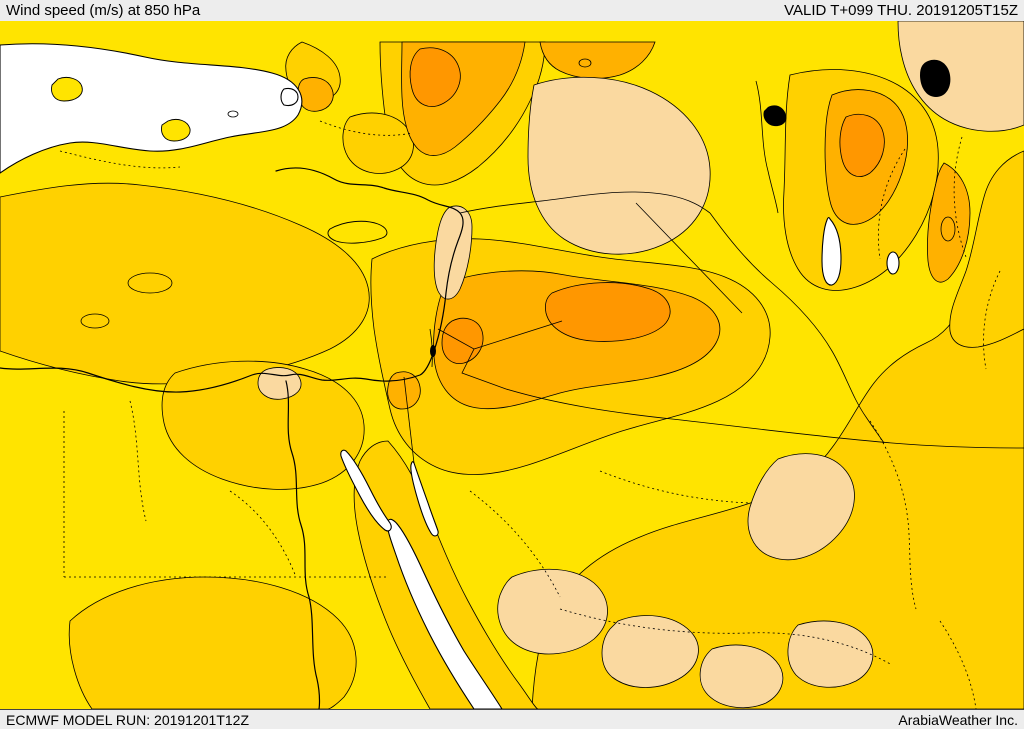 The height and width of the screenshot is (729, 1024). I want to click on cream-region-se-anatolia, so click(619, 165).